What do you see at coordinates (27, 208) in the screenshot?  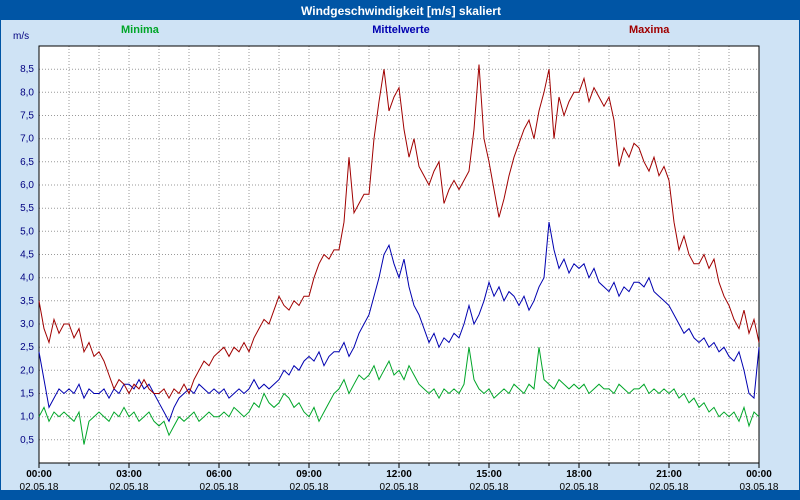 I see `y-tick-label: 5,5` at bounding box center [27, 208].